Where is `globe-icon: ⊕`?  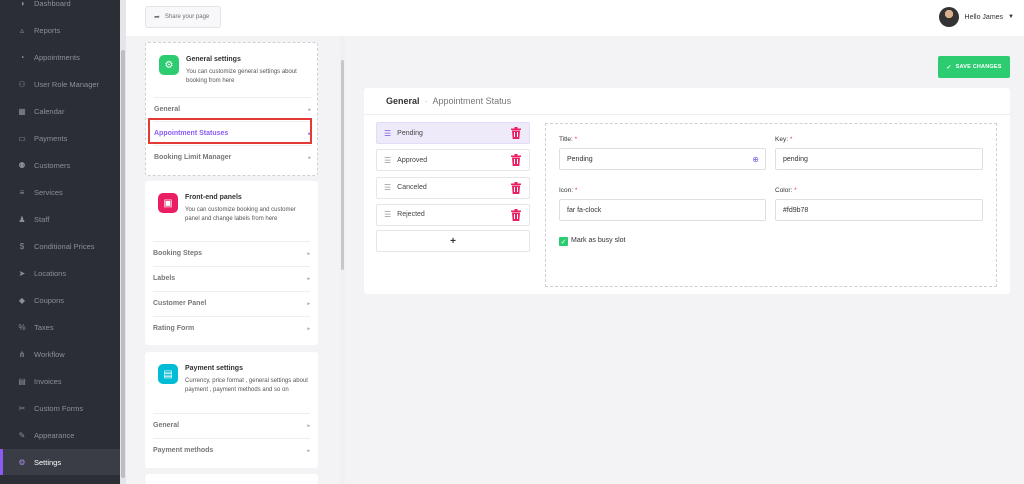 globe-icon: ⊕ is located at coordinates (755, 159).